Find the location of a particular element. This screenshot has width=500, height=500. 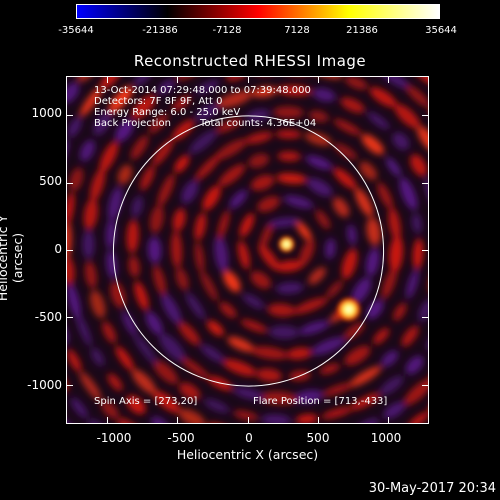

colorbar-tick-label: 21386 is located at coordinates (362, 30).